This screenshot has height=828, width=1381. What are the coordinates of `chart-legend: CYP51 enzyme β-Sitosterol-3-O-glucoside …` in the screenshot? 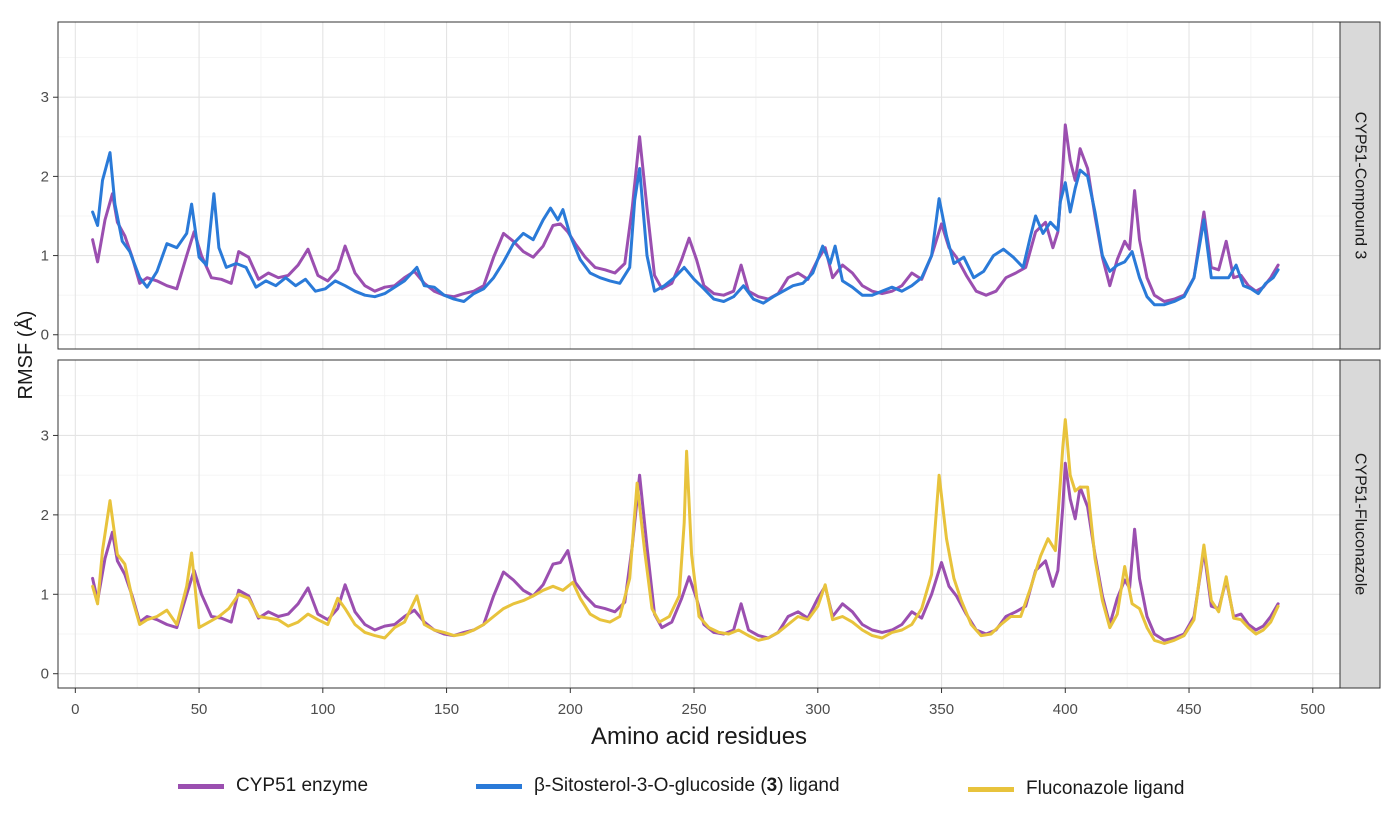 It's located at (690, 790).